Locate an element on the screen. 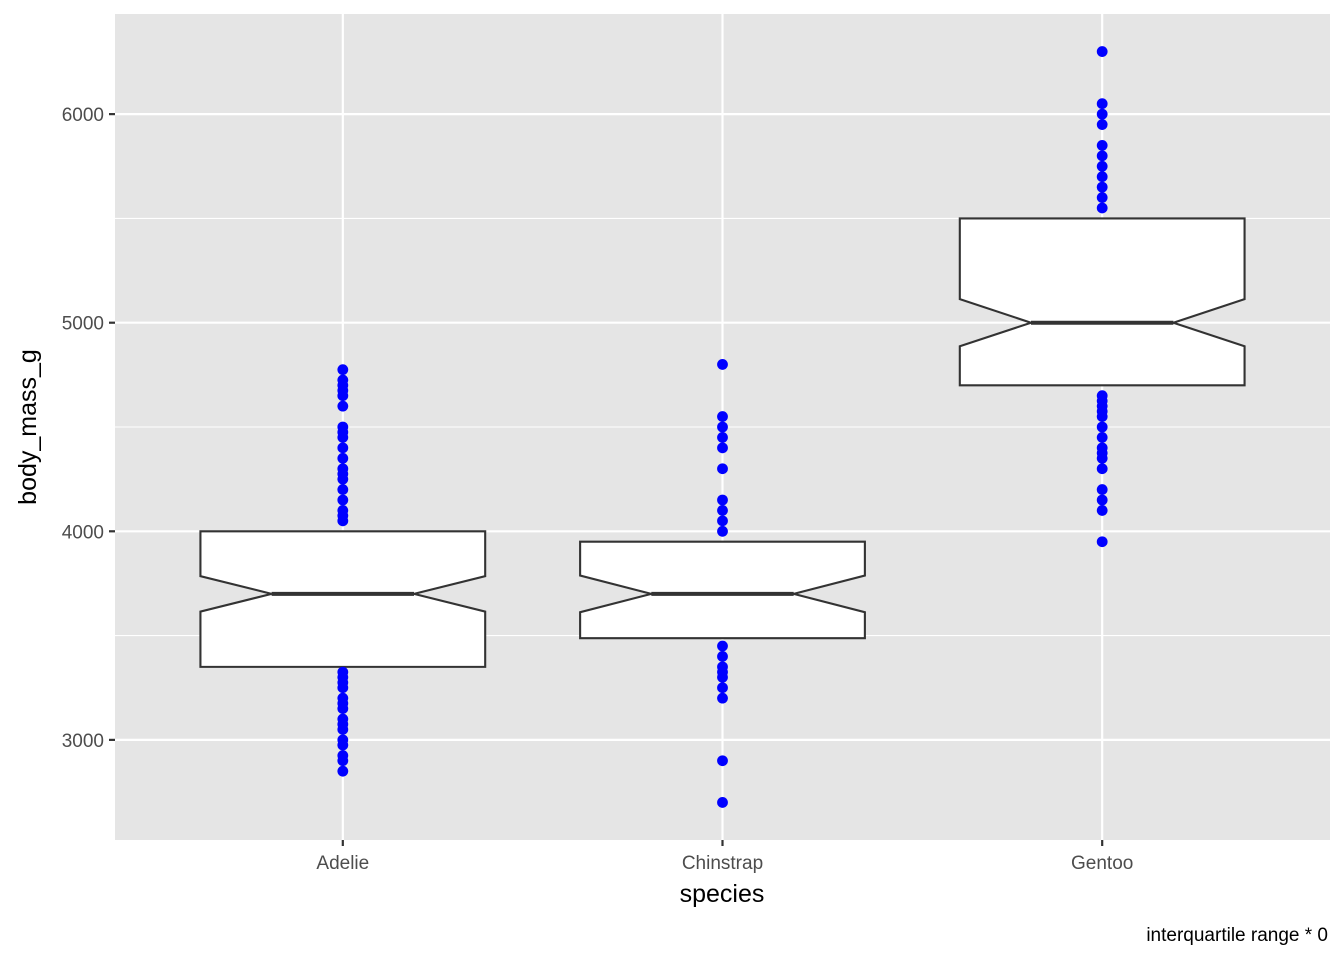 Image resolution: width=1344 pixels, height=960 pixels. y-axis: 3000 4000 5000 6000 is located at coordinates (88, 428).